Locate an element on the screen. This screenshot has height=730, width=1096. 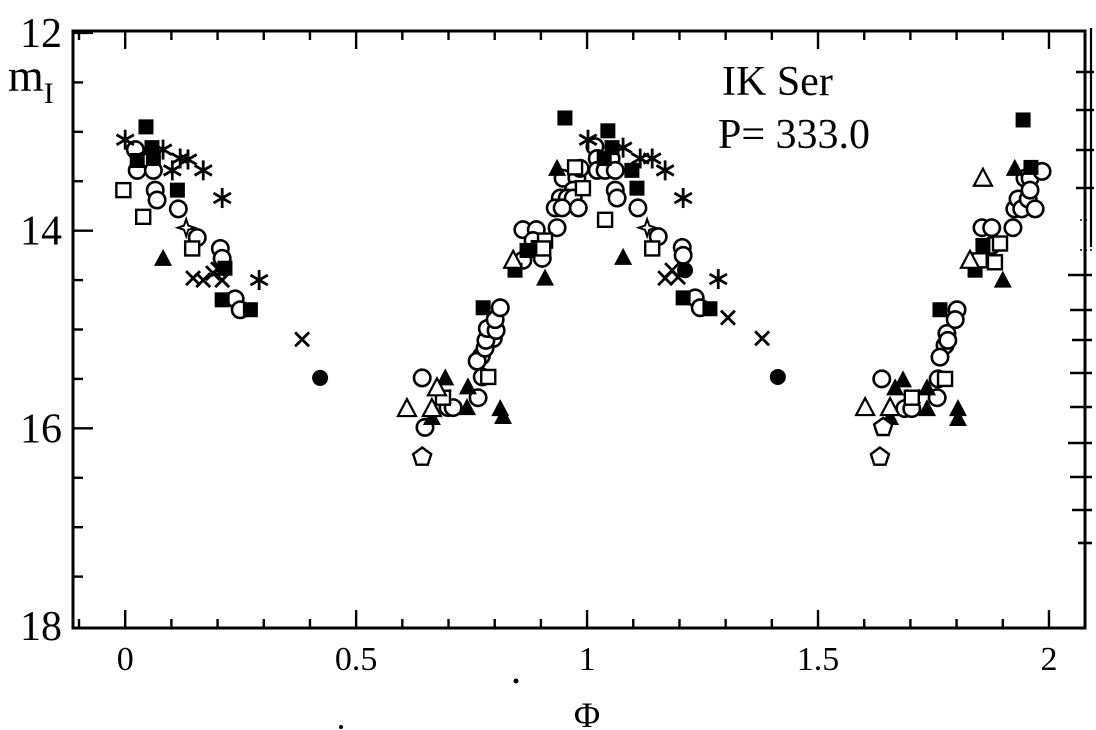
y-tick-label: 18 is located at coordinates (41, 627).